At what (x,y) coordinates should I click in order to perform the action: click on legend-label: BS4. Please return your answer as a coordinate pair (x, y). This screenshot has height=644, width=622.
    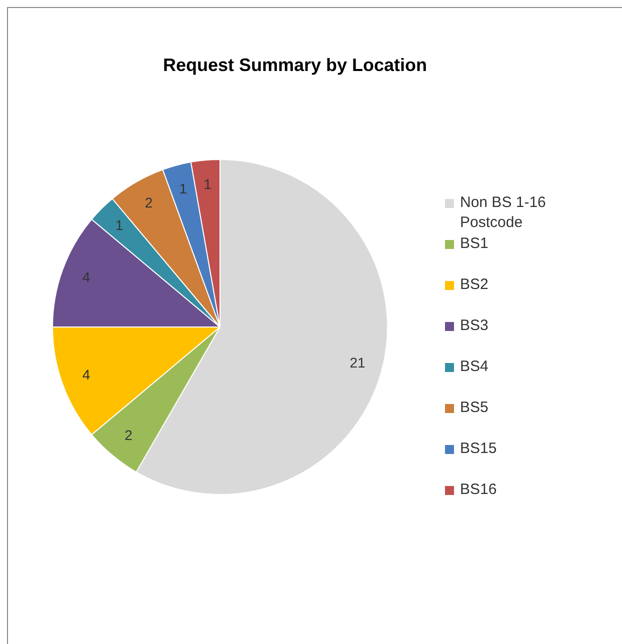
    Looking at the image, I should click on (475, 367).